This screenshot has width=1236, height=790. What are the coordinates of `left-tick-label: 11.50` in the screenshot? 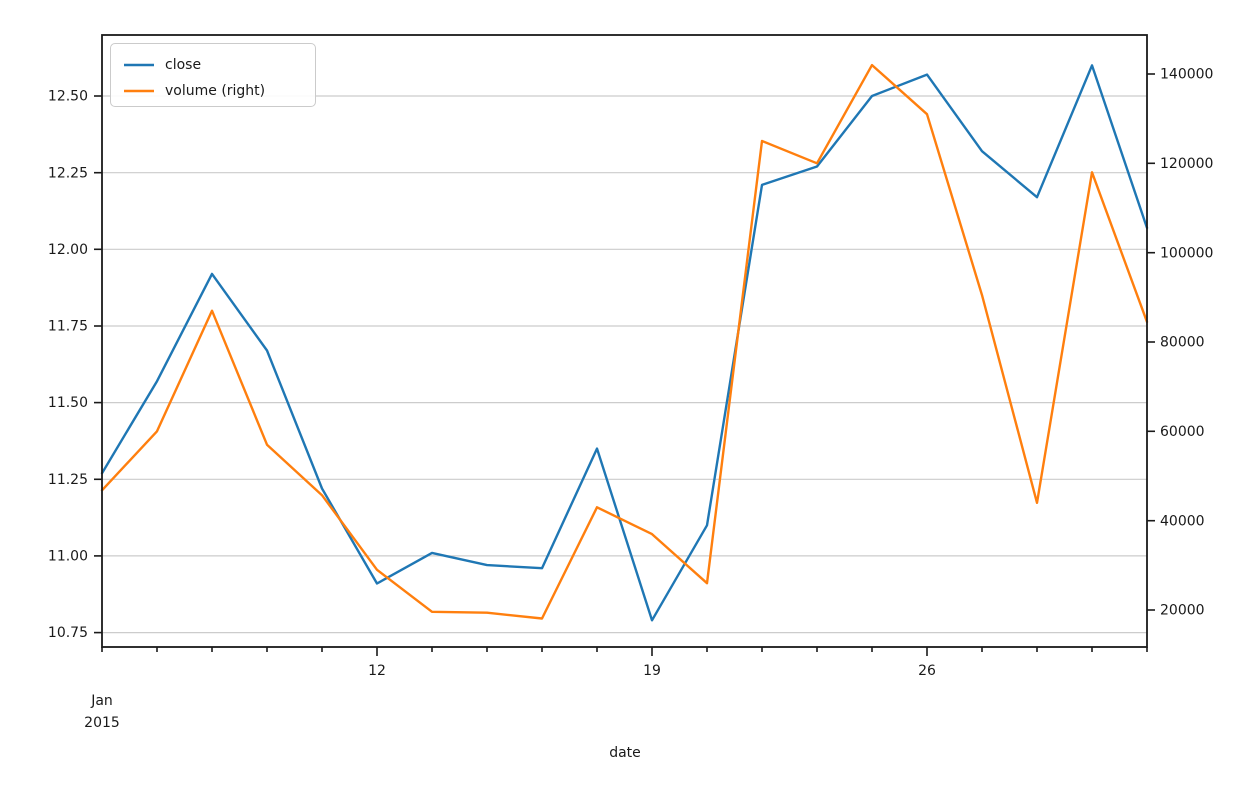 It's located at (68, 403).